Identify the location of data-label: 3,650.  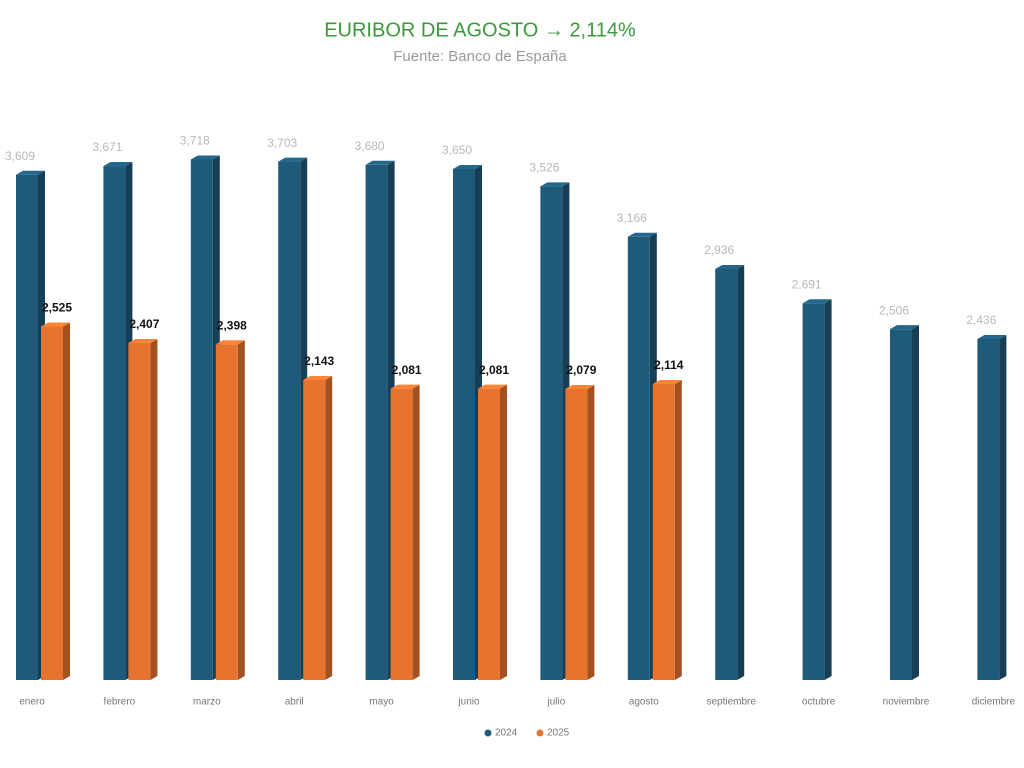
(457, 150).